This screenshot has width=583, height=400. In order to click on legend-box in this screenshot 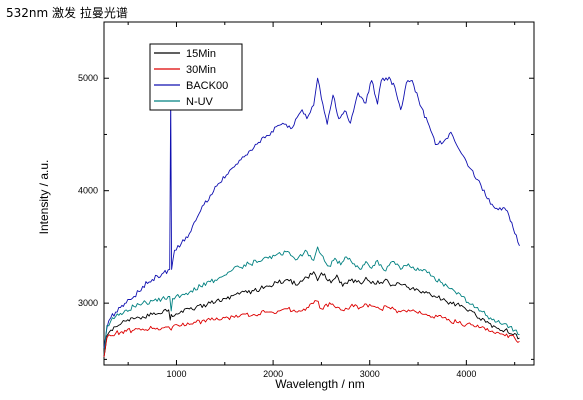, I will do `click(196, 77)`.